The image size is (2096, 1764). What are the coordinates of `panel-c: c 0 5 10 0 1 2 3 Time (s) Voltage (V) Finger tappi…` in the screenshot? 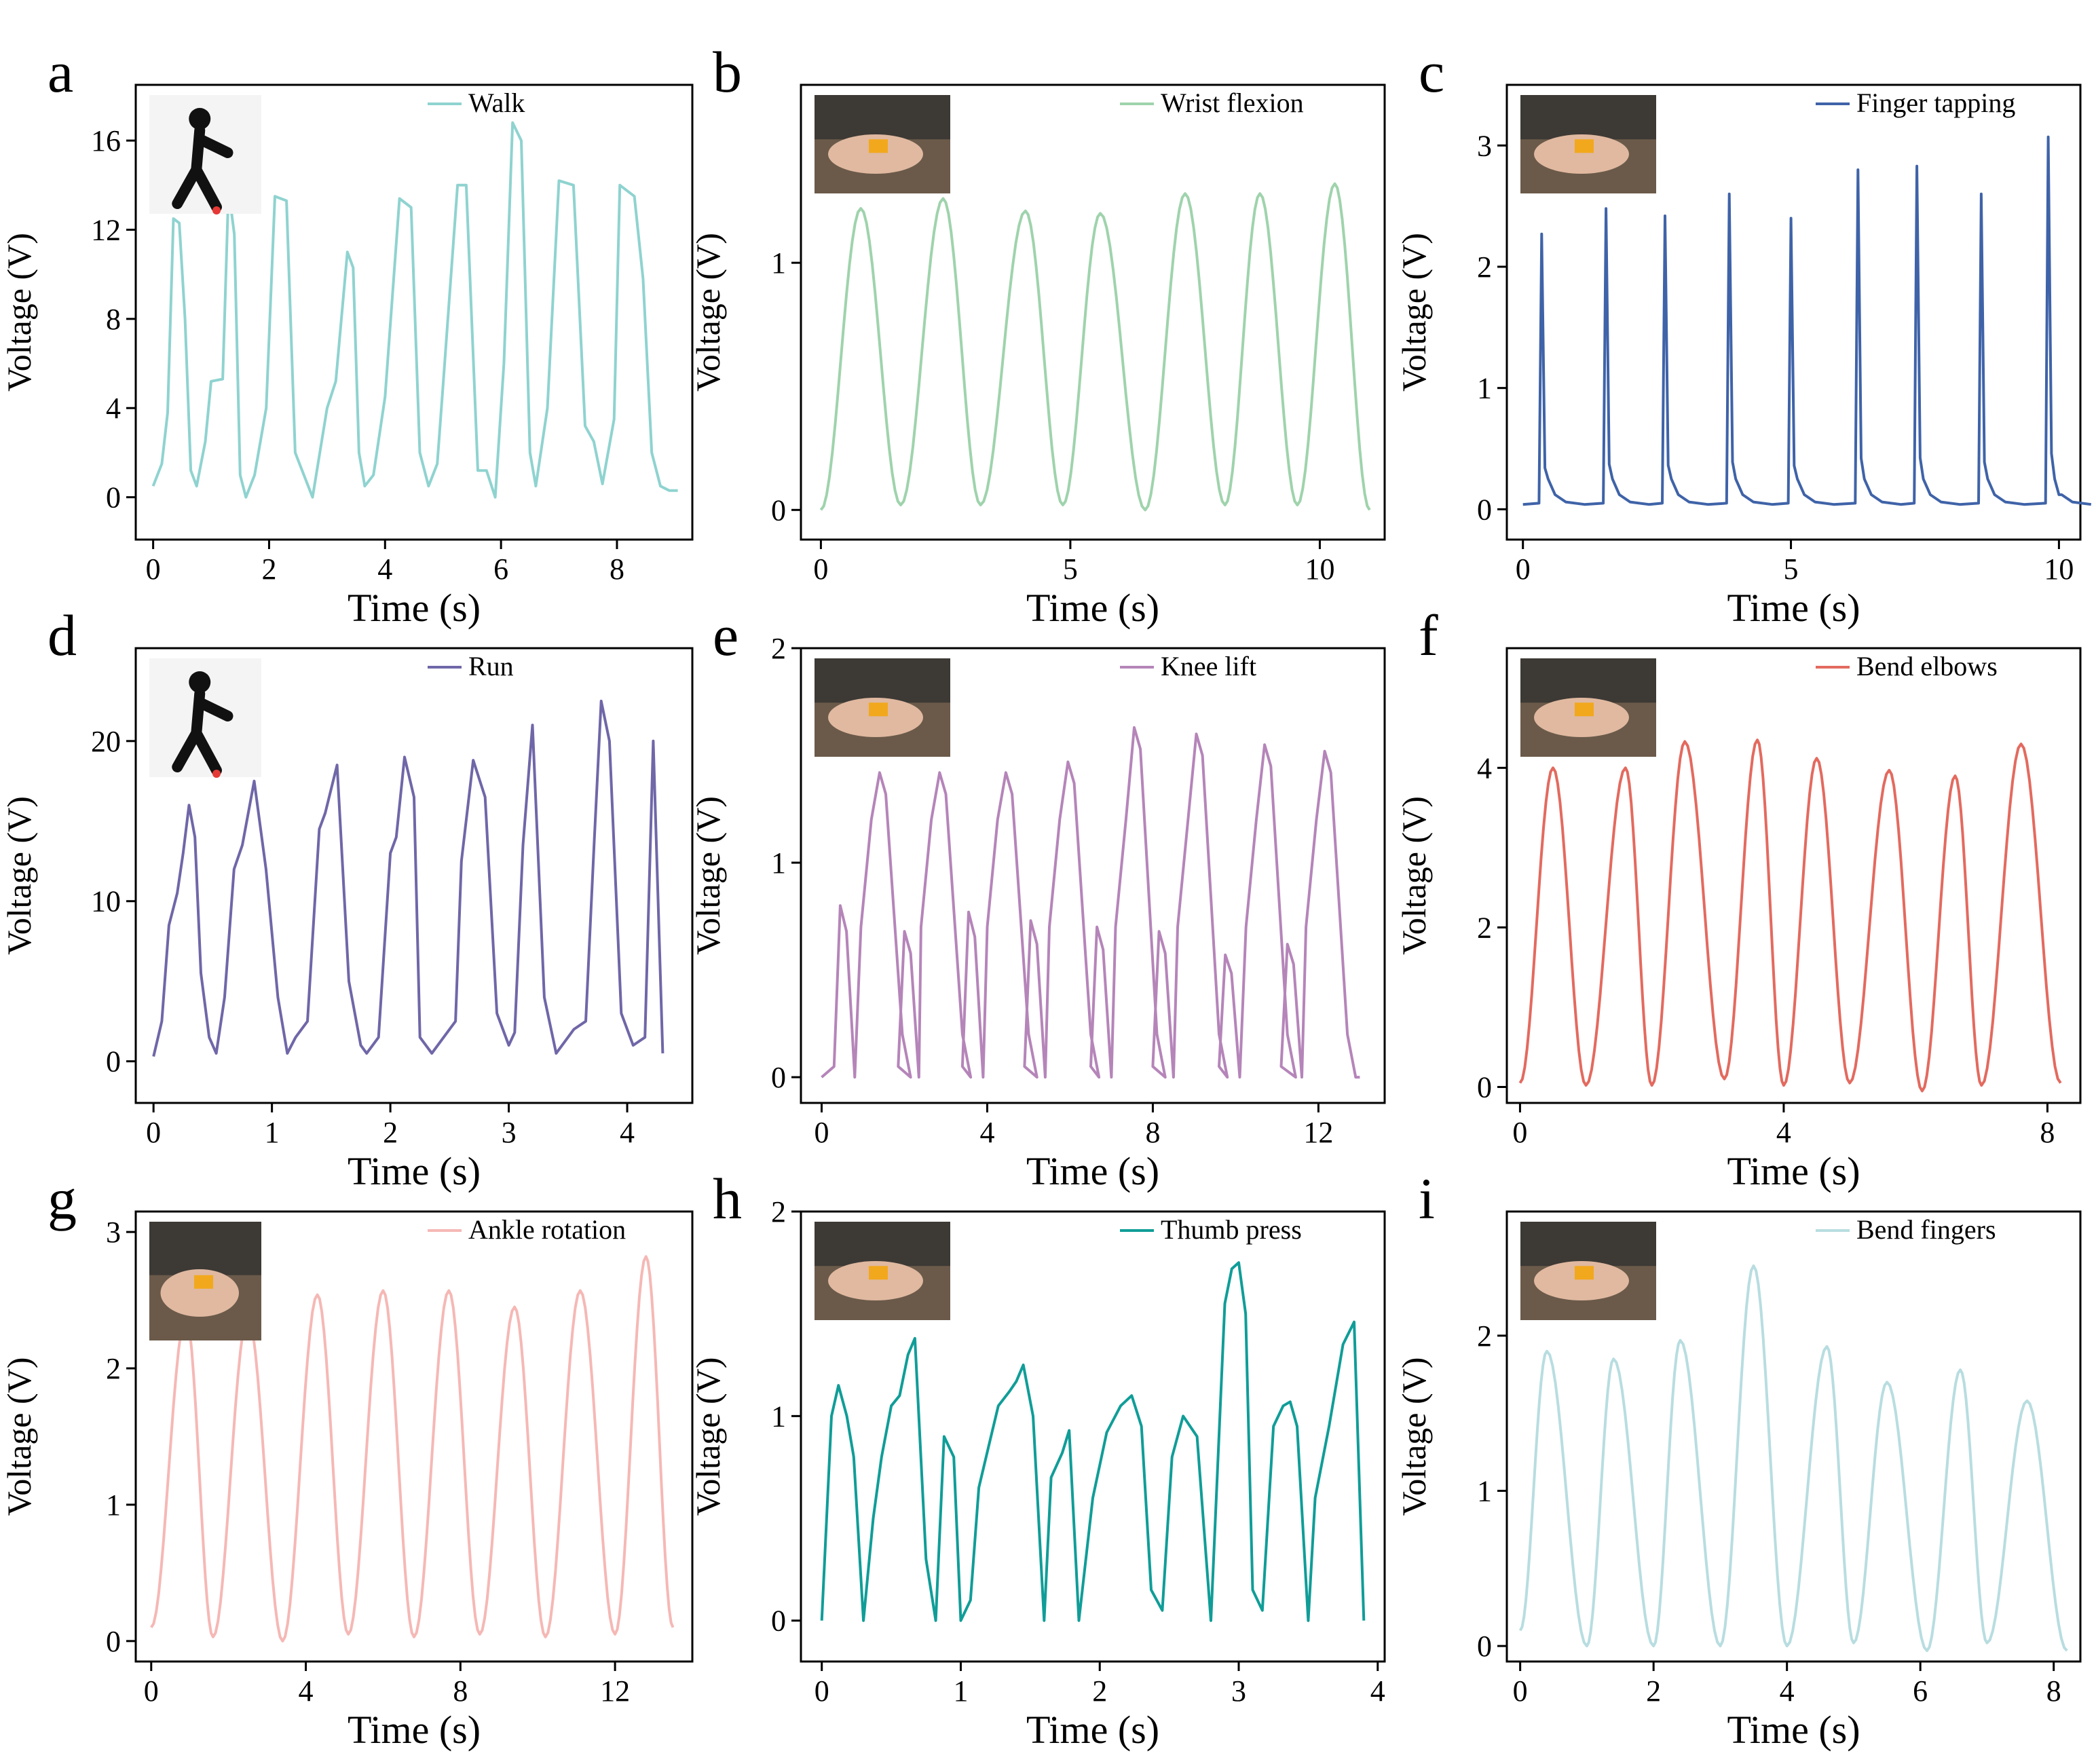 It's located at (1743, 335).